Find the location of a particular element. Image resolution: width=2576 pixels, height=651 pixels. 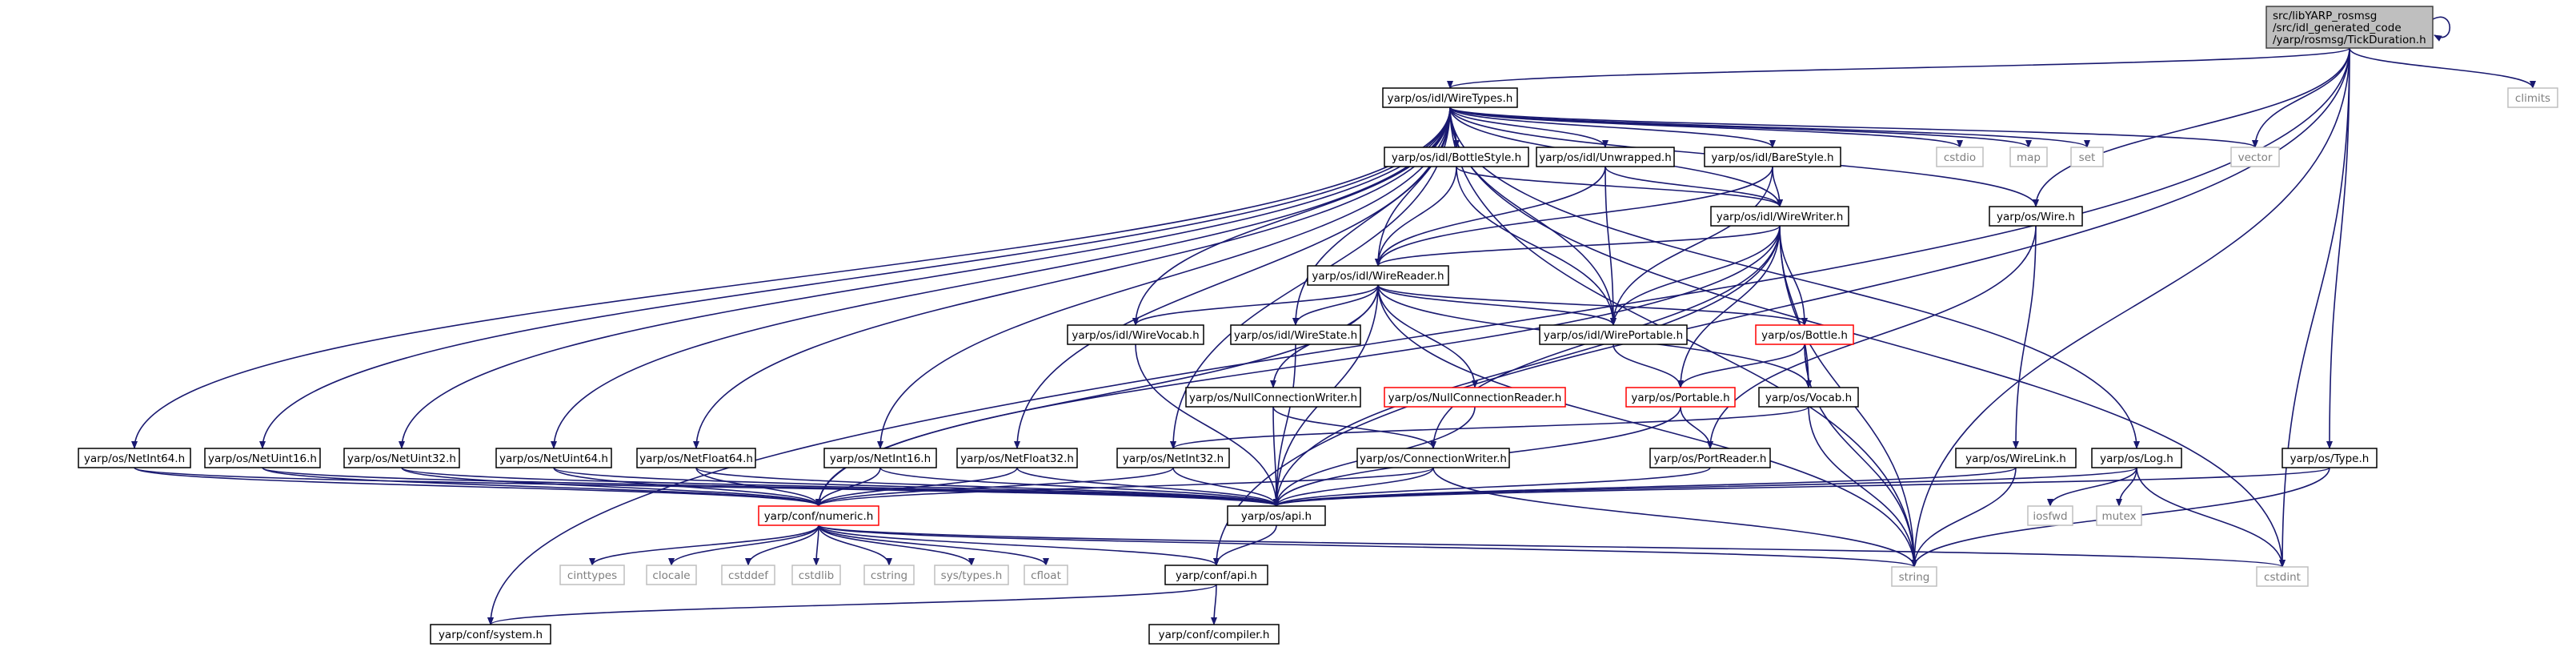

node-box-vector is located at coordinates (2255, 157).